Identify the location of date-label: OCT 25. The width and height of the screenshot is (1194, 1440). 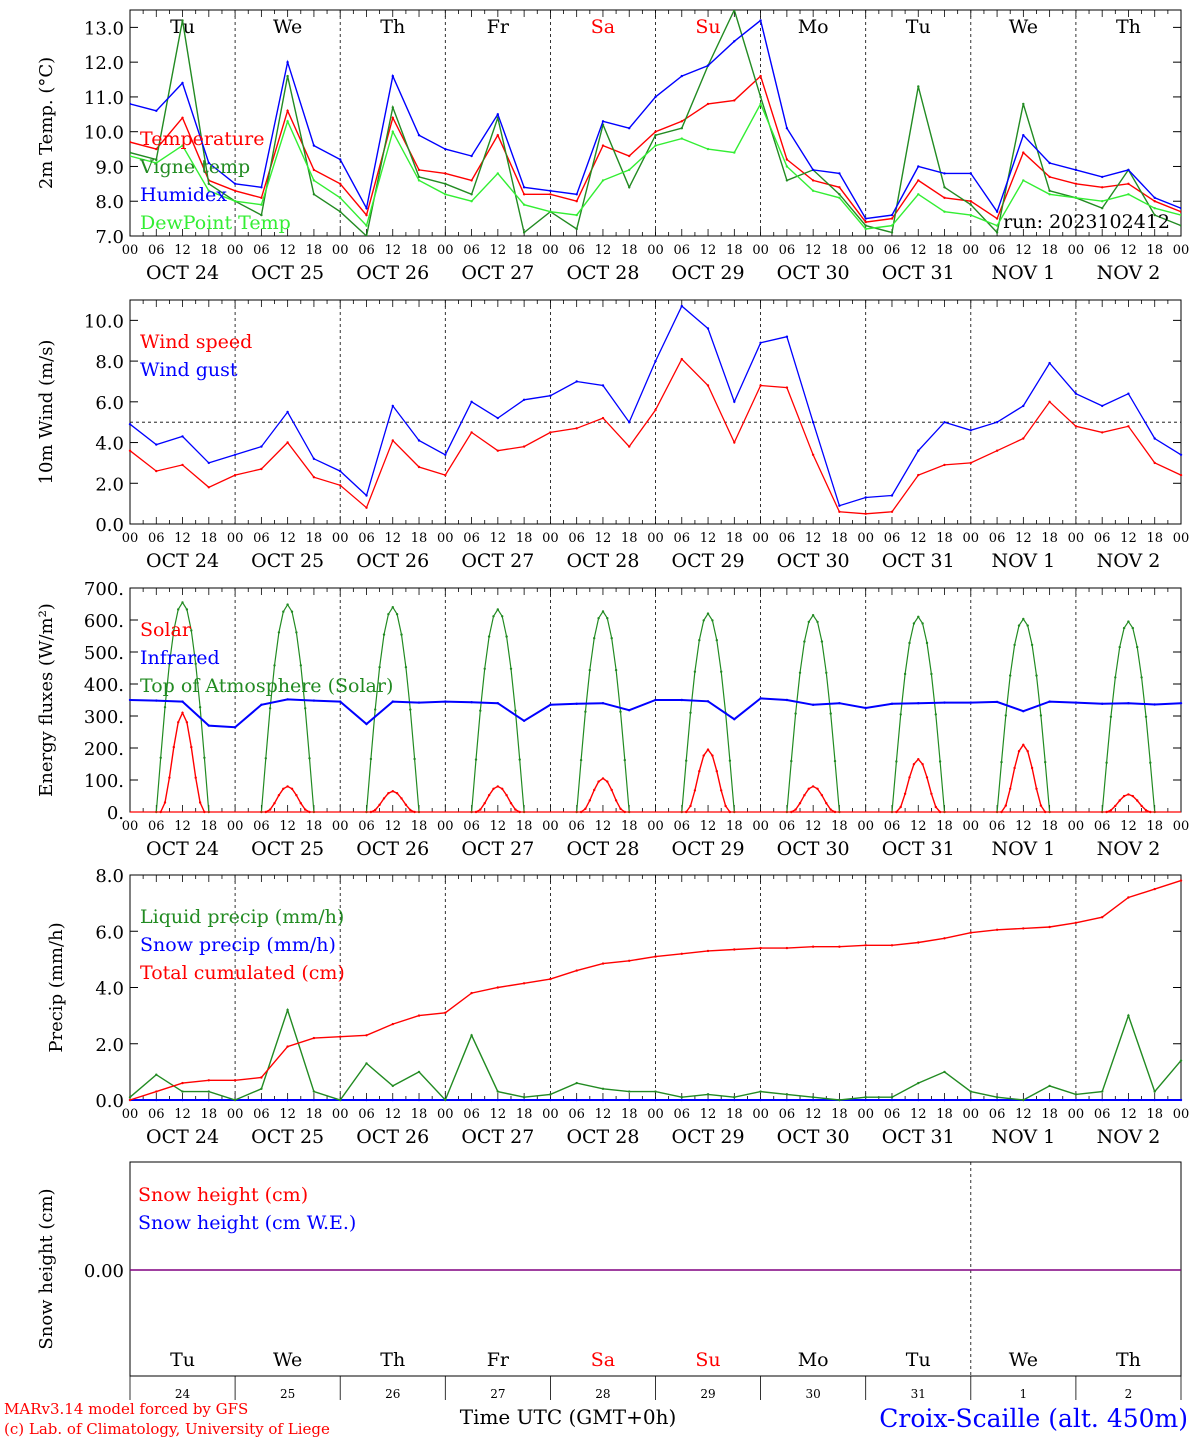
(287, 849).